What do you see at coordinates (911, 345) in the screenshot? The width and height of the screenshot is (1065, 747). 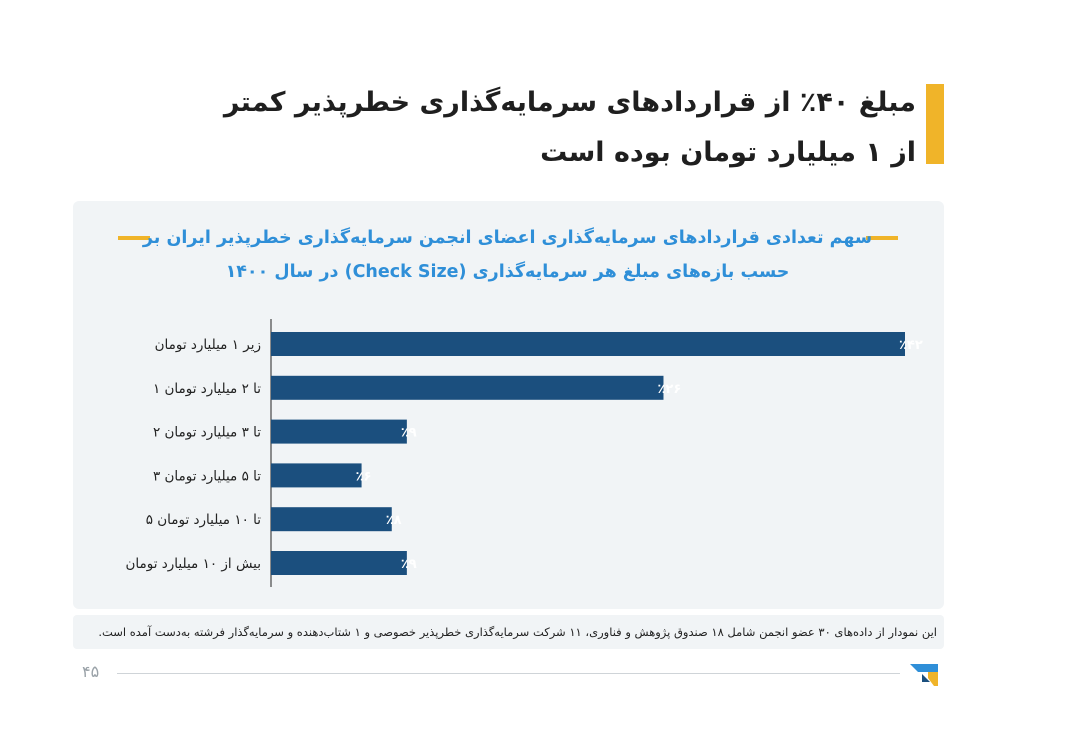 I see `bar-value-label-1: ٪۴۲` at bounding box center [911, 345].